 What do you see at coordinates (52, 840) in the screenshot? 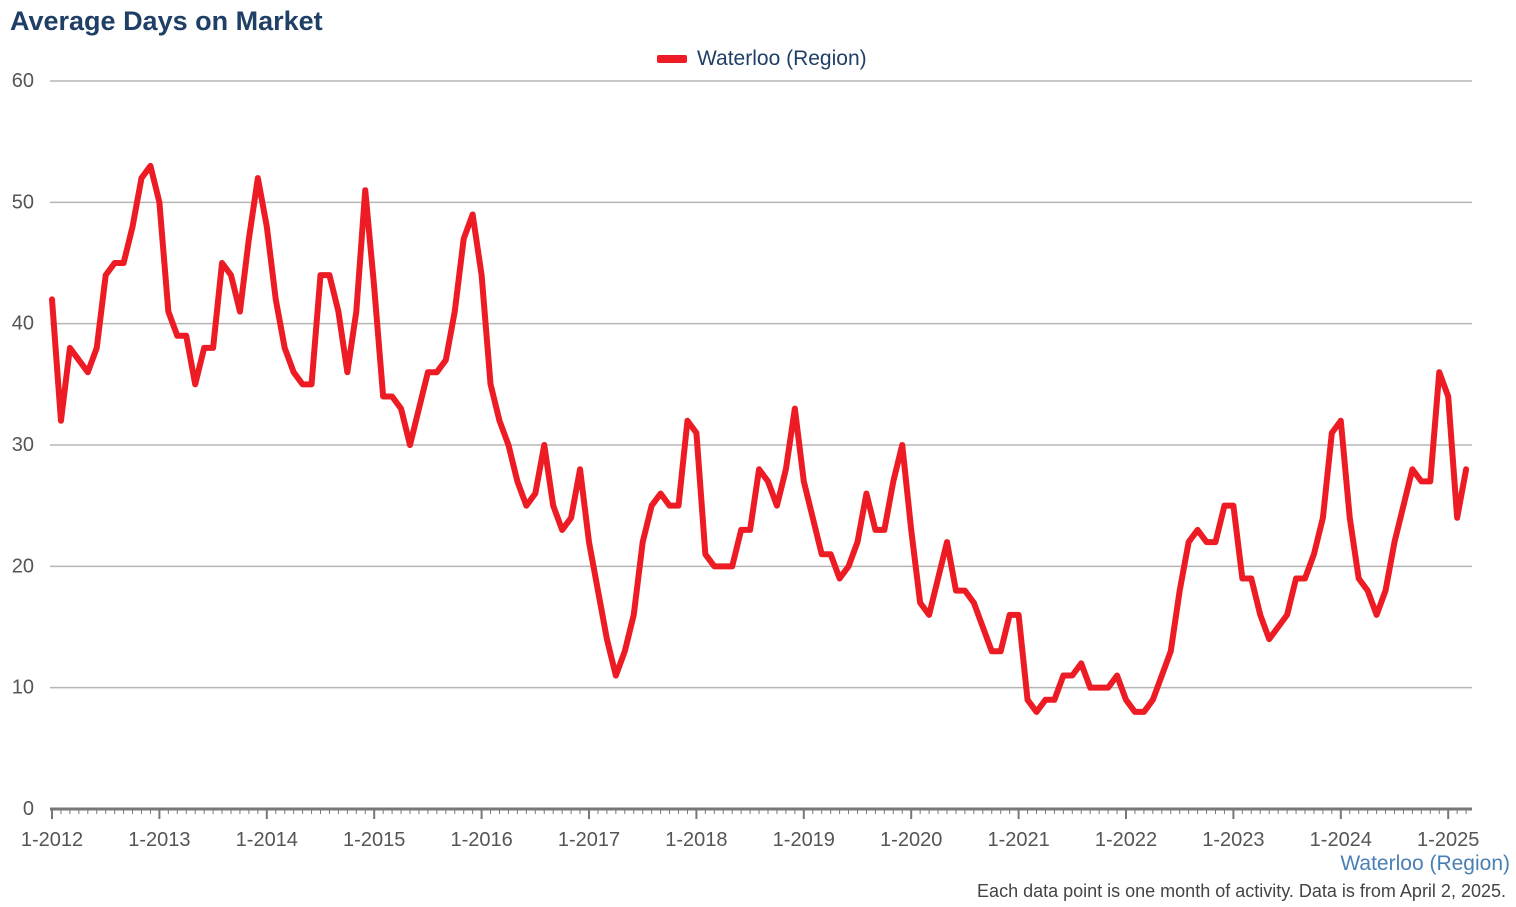
I see `x-tick-label: 1-2012` at bounding box center [52, 840].